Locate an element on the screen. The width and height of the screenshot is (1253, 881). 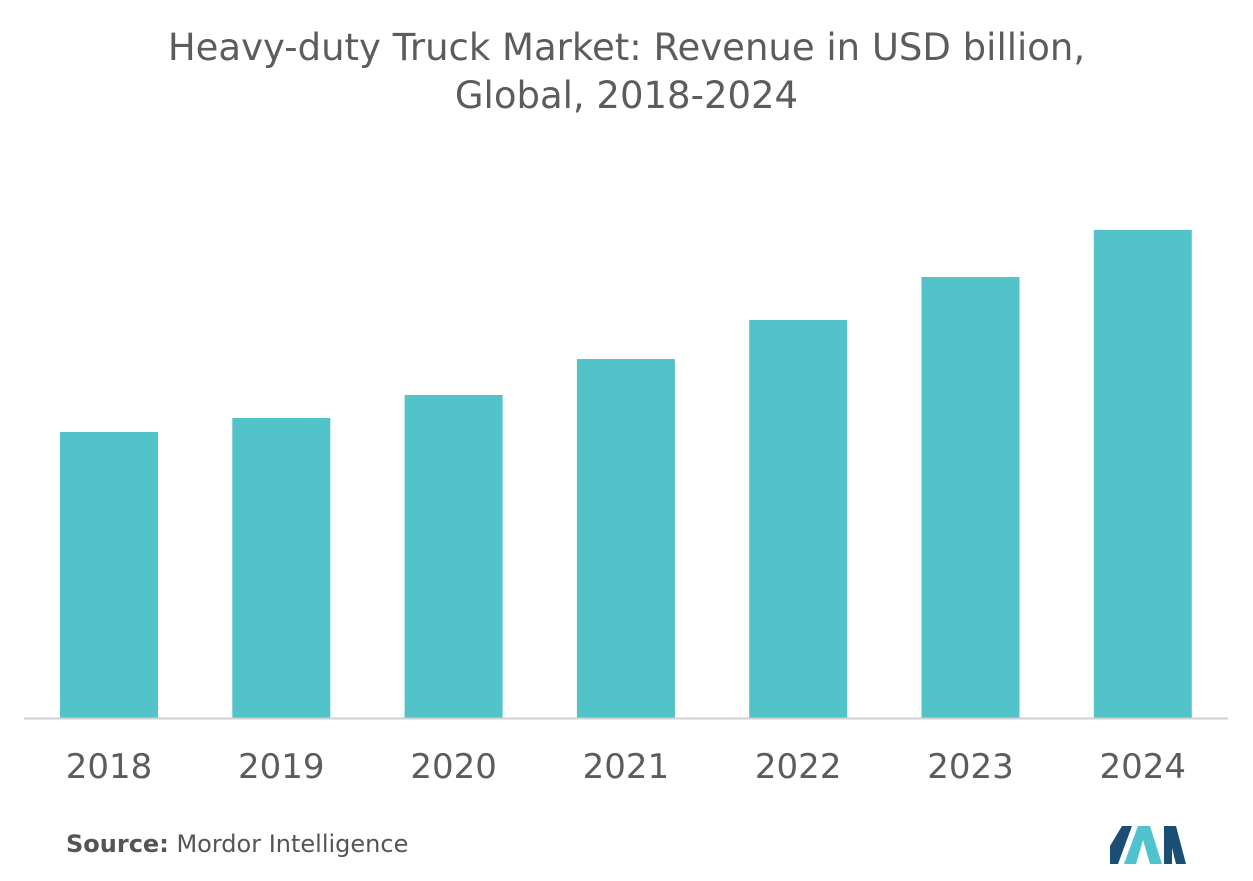
mordor-intelligence-logo is located at coordinates (1148, 845).